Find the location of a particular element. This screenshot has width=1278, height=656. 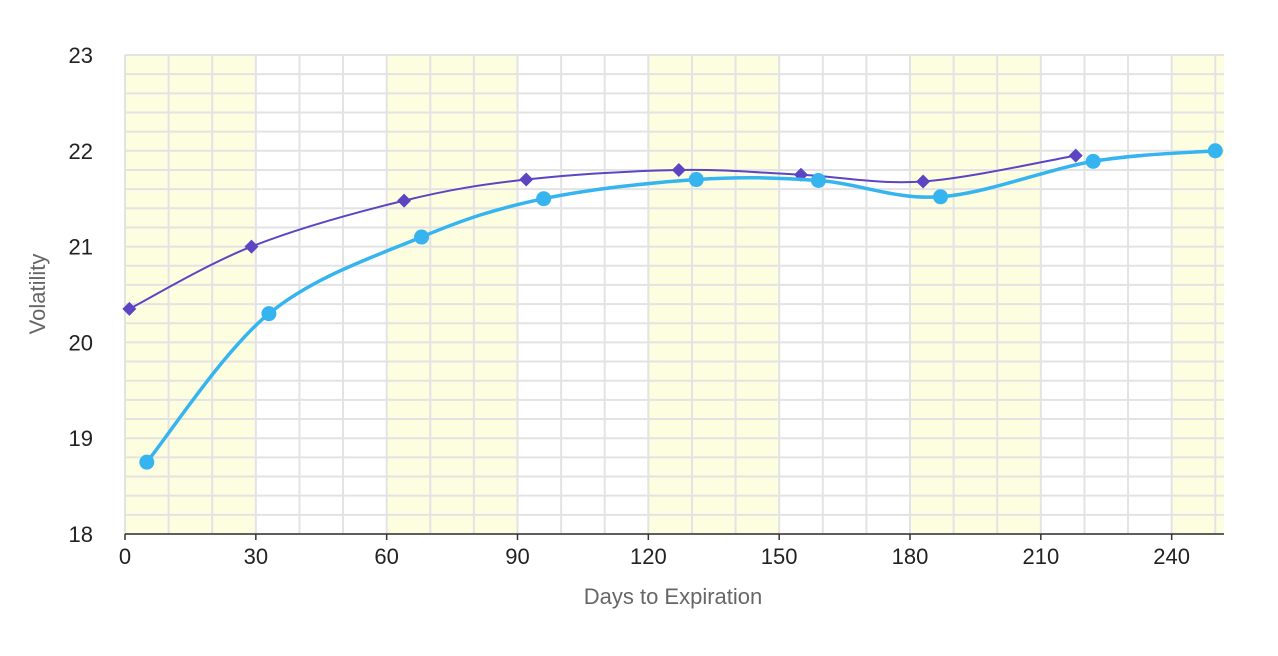

y-axis-title: Volatility is located at coordinates (37, 294).